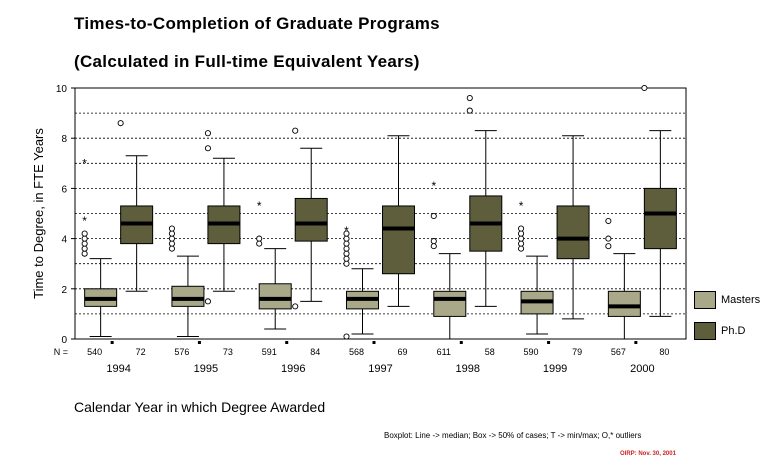 The width and height of the screenshot is (779, 468). I want to click on x-tick-label: 1999, so click(555, 369).